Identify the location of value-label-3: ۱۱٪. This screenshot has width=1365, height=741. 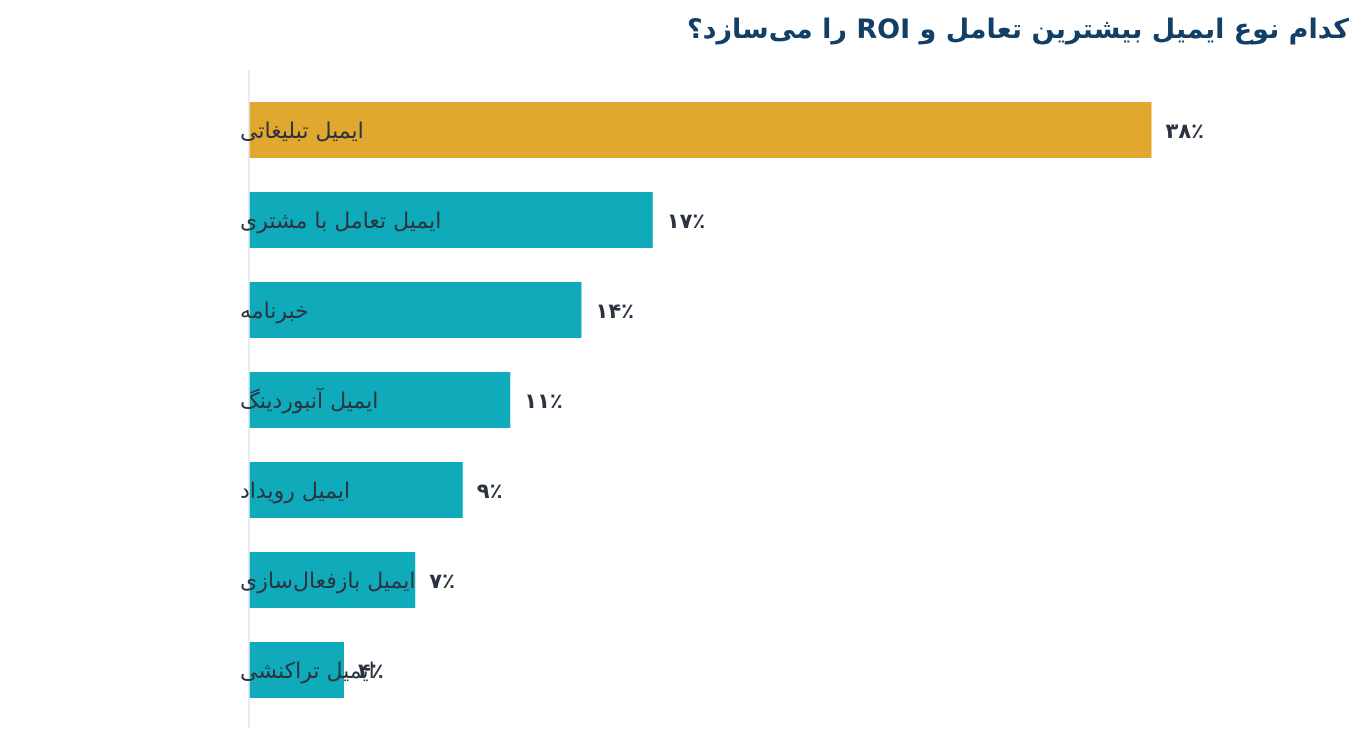
(543, 401).